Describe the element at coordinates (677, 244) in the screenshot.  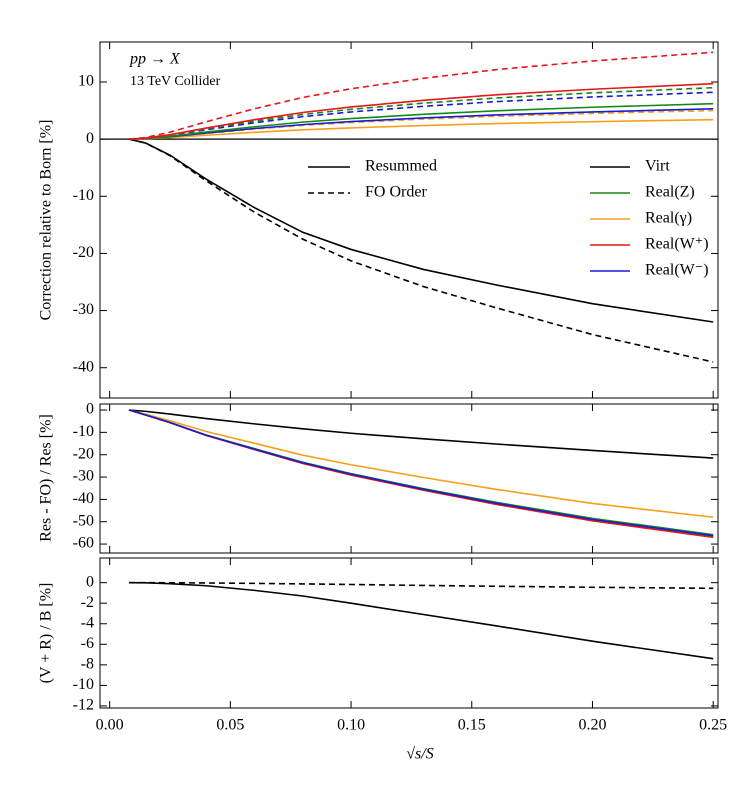
I see `legend-label: Real(W⁺)` at that location.